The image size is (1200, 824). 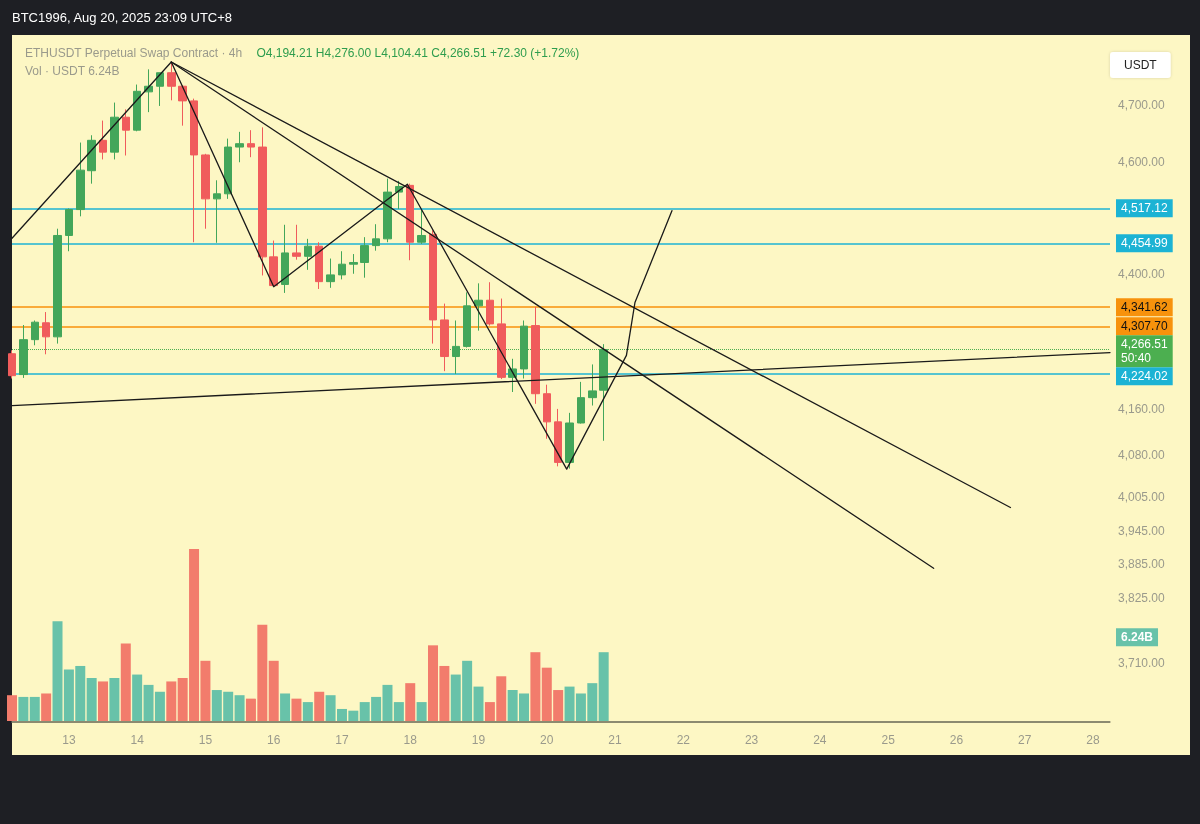 What do you see at coordinates (1142, 530) in the screenshot?
I see `y-tick-label: 3,945.00` at bounding box center [1142, 530].